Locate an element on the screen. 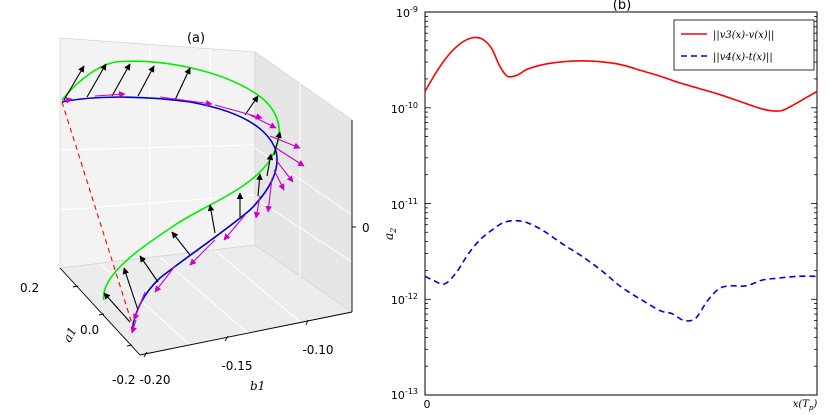 This screenshot has height=415, width=830. y-tick-exp: -9 is located at coordinates (414, 9).